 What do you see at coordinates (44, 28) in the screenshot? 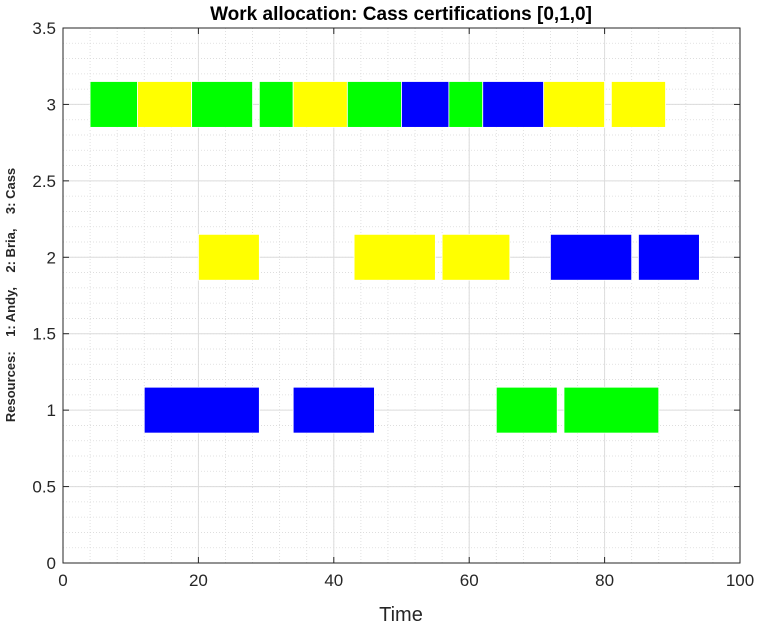
I see `y-tick-label: 3.5` at bounding box center [44, 28].